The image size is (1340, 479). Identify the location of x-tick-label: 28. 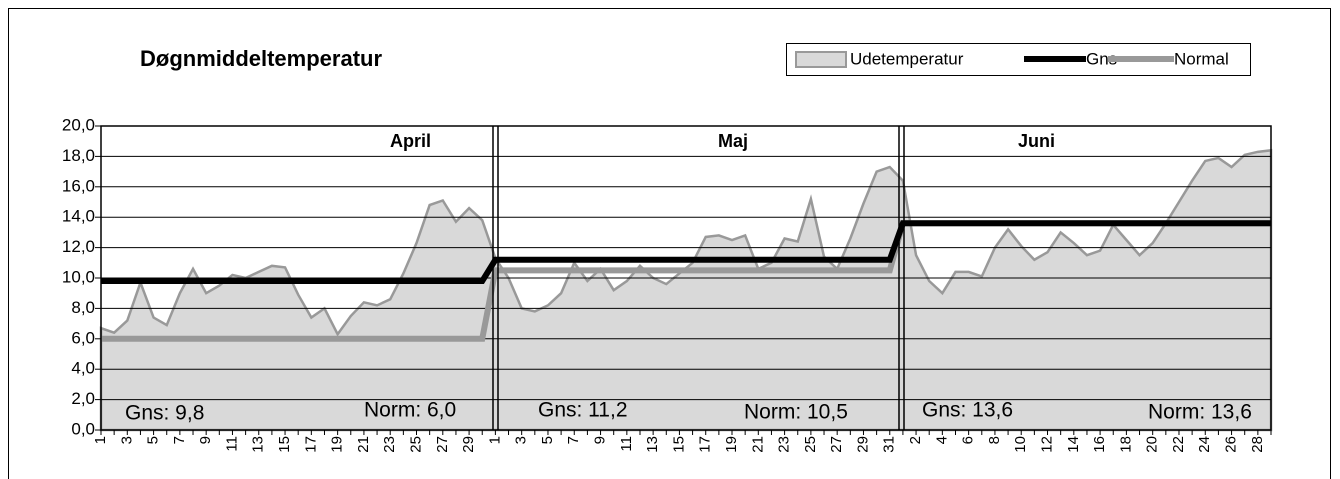
(1257, 444).